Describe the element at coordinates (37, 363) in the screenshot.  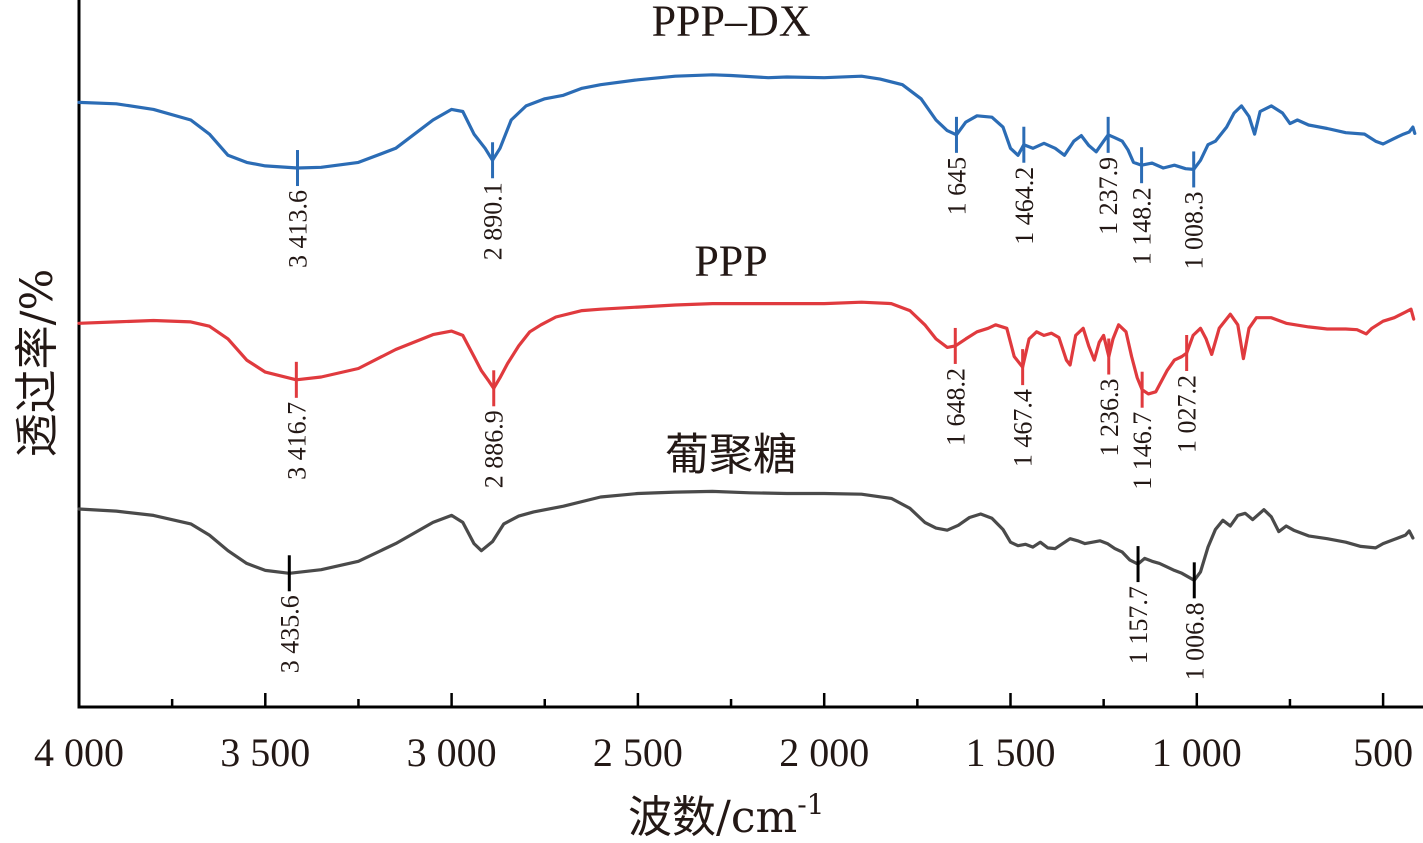
I see `y-axis-title: 透过率/%` at that location.